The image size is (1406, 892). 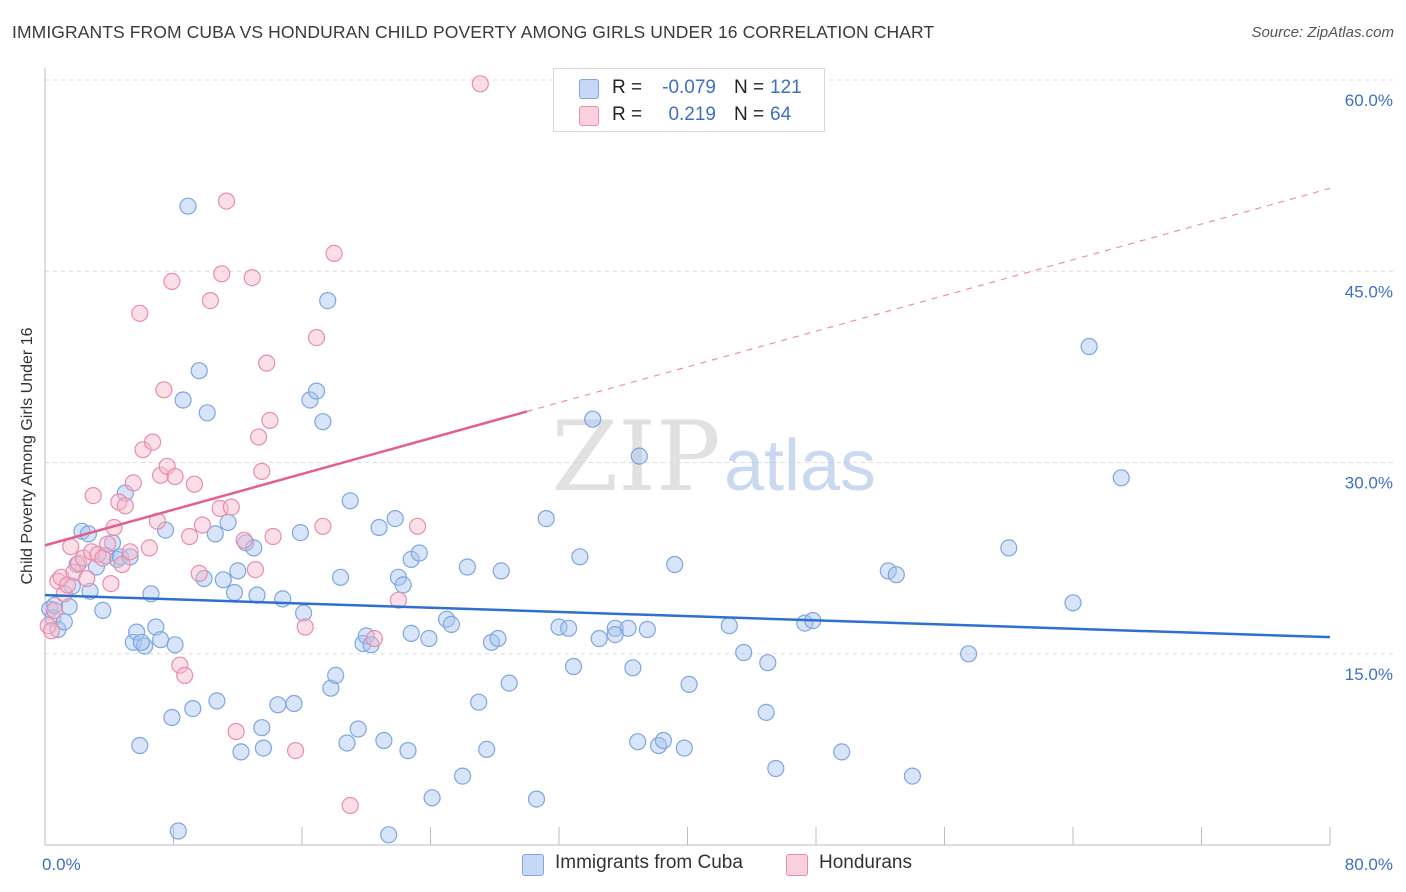 I want to click on x-tick-labels: 0.0% 80.0%, so click(x=717, y=864).